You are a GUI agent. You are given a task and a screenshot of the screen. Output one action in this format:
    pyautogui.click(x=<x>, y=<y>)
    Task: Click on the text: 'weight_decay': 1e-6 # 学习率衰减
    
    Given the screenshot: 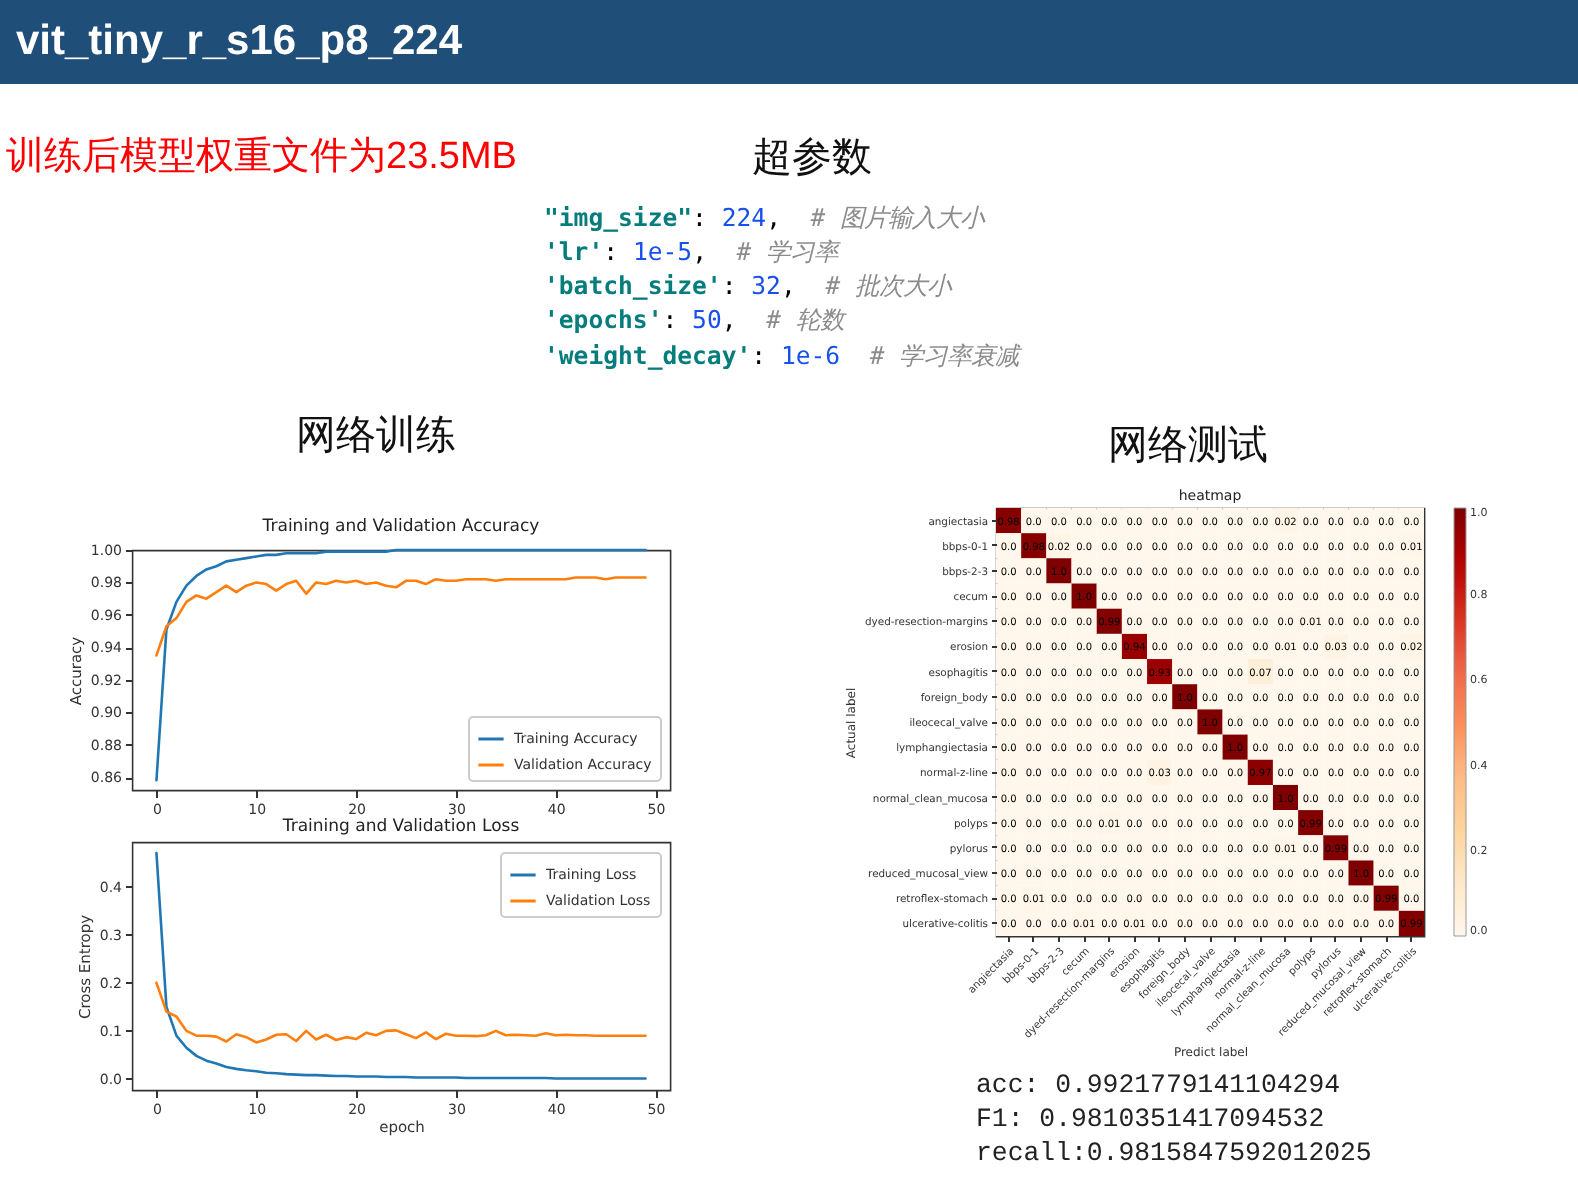 What is the action you would take?
    pyautogui.click(x=782, y=356)
    